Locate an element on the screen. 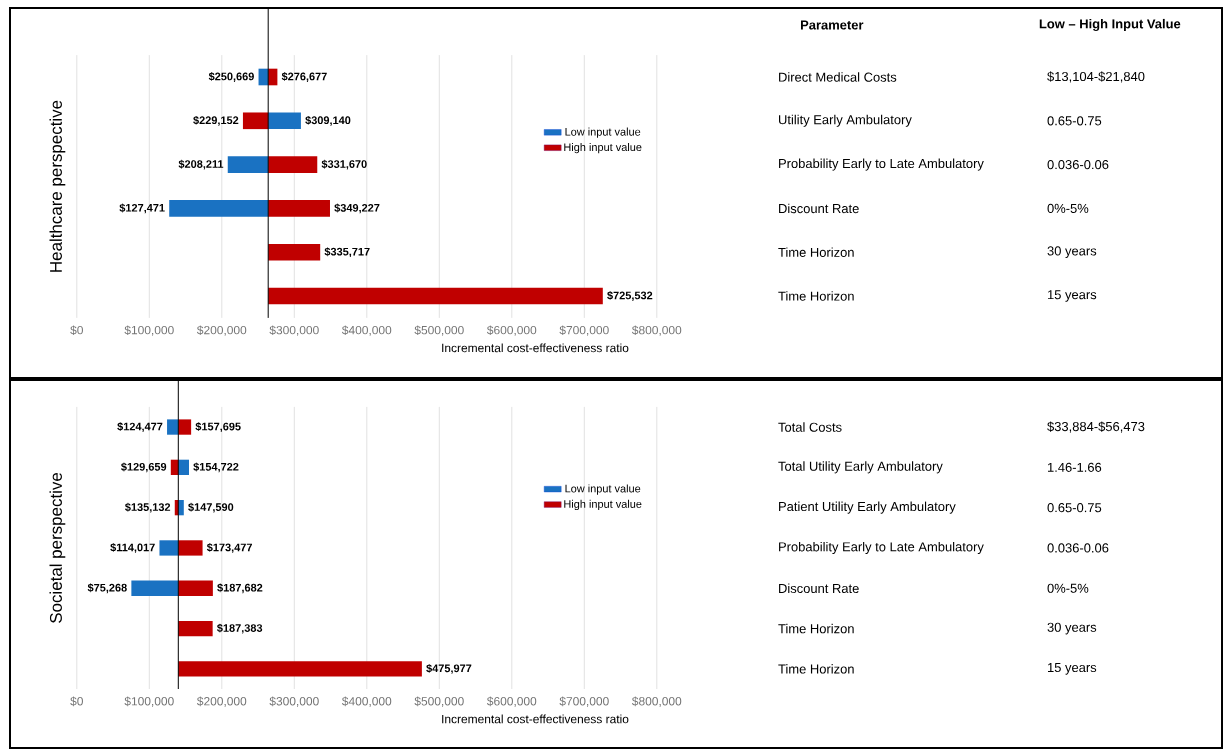 Image resolution: width=1223 pixels, height=749 pixels. data-label: $187,383 is located at coordinates (239, 628).